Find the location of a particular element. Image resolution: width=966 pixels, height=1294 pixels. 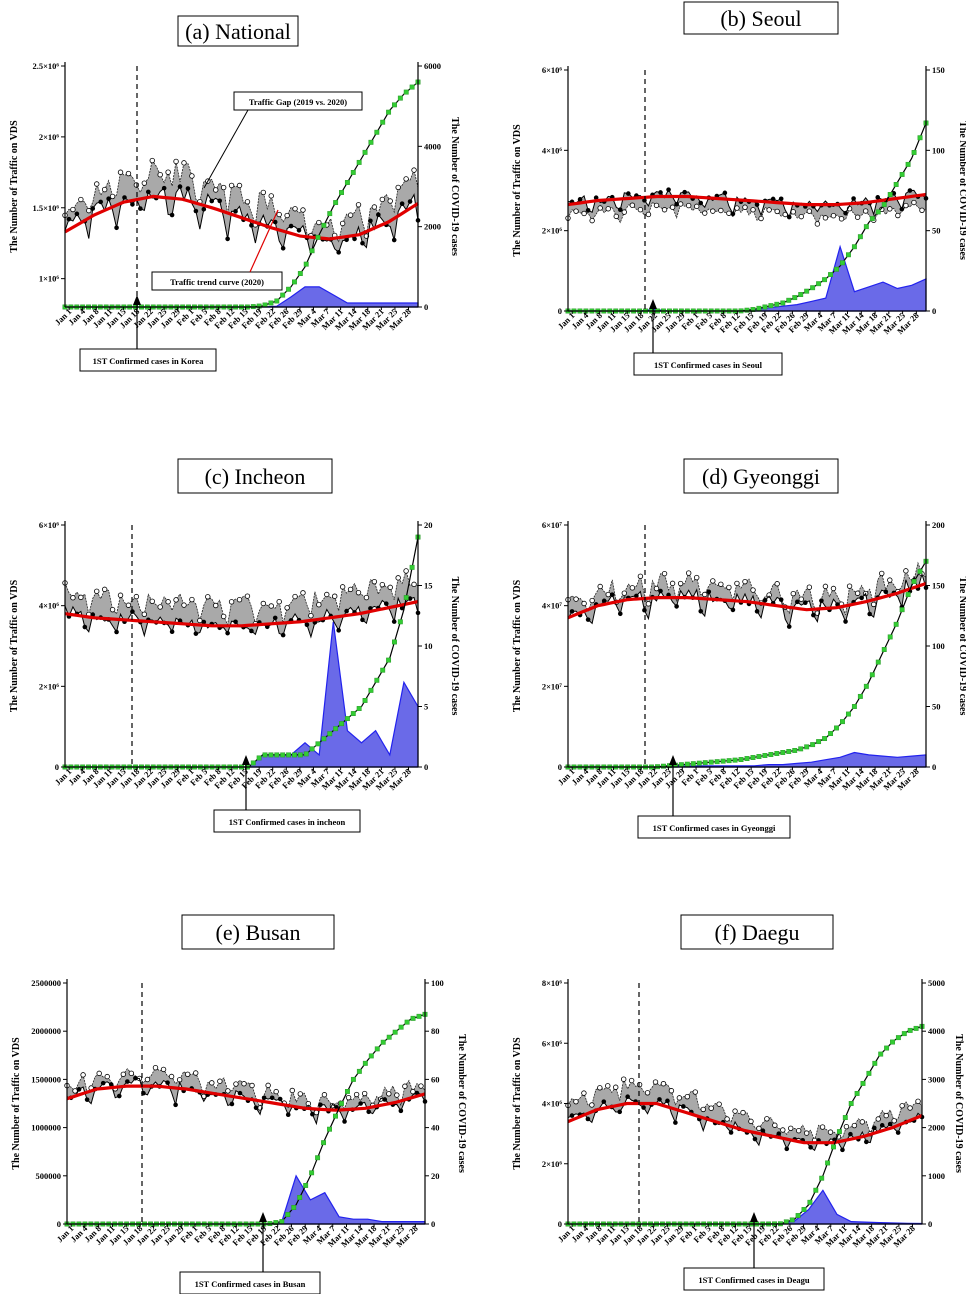

panel-title: (f) Daegu is located at coordinates (757, 932).